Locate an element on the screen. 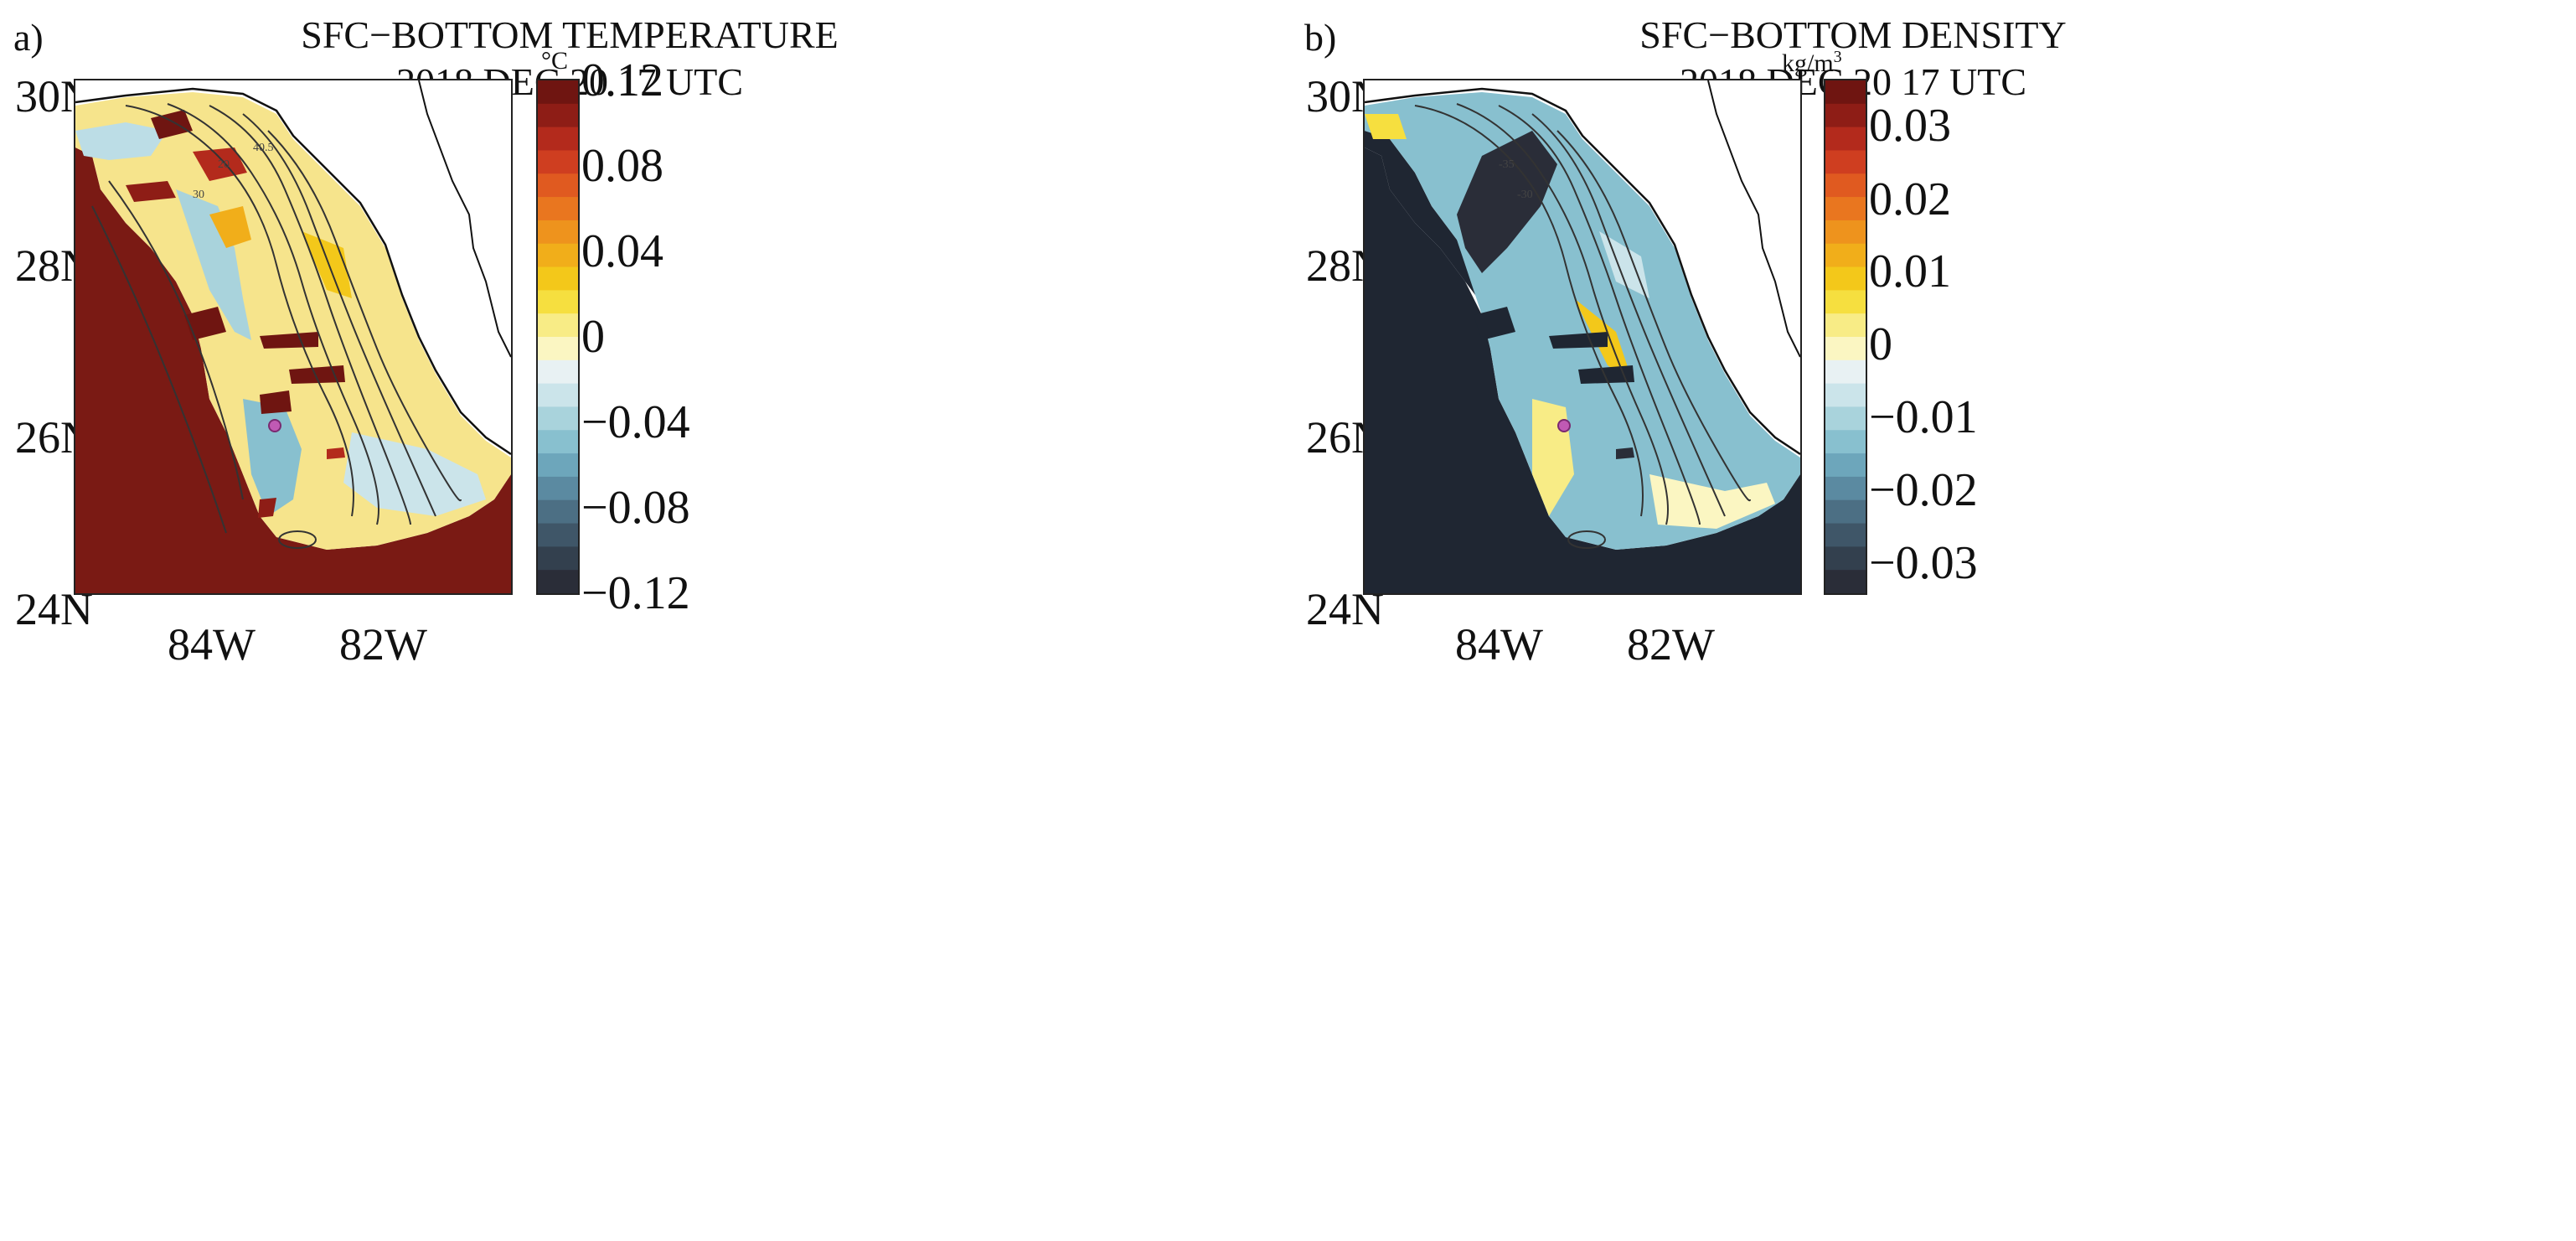  colorbar-tick: 0.02 is located at coordinates (1910, 199).